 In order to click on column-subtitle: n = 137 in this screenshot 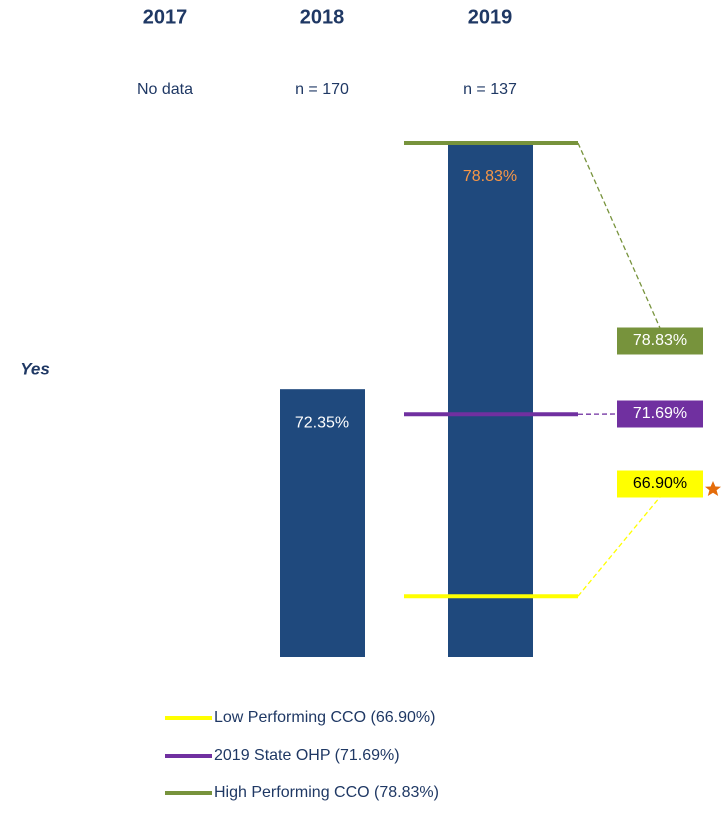, I will do `click(490, 89)`.